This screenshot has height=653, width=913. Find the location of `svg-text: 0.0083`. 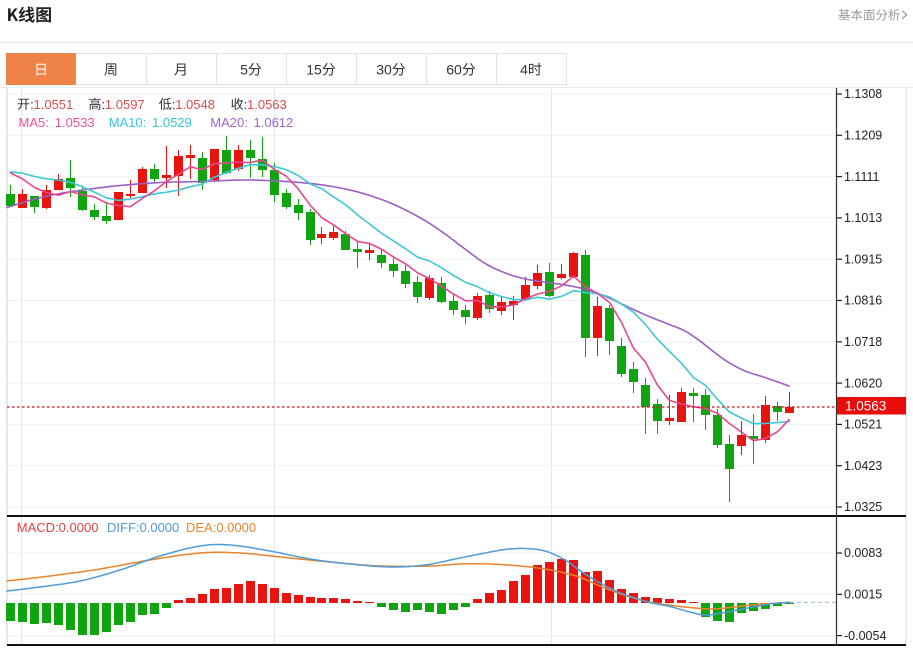

svg-text: 0.0083 is located at coordinates (863, 553).